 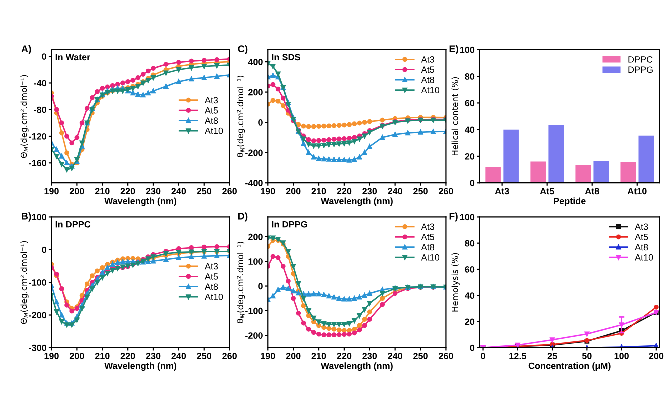 What do you see at coordinates (470, 103) in the screenshot?
I see `y-tick-label: 60` at bounding box center [470, 103].